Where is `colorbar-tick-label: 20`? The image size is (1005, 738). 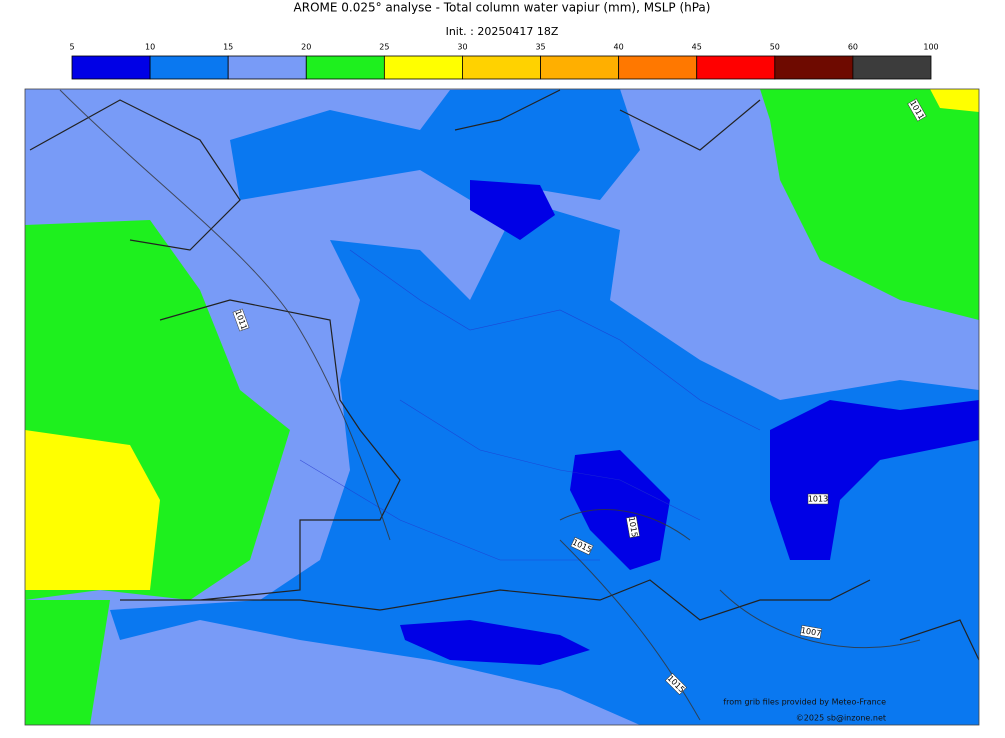
colorbar-tick-label: 20 is located at coordinates (306, 47).